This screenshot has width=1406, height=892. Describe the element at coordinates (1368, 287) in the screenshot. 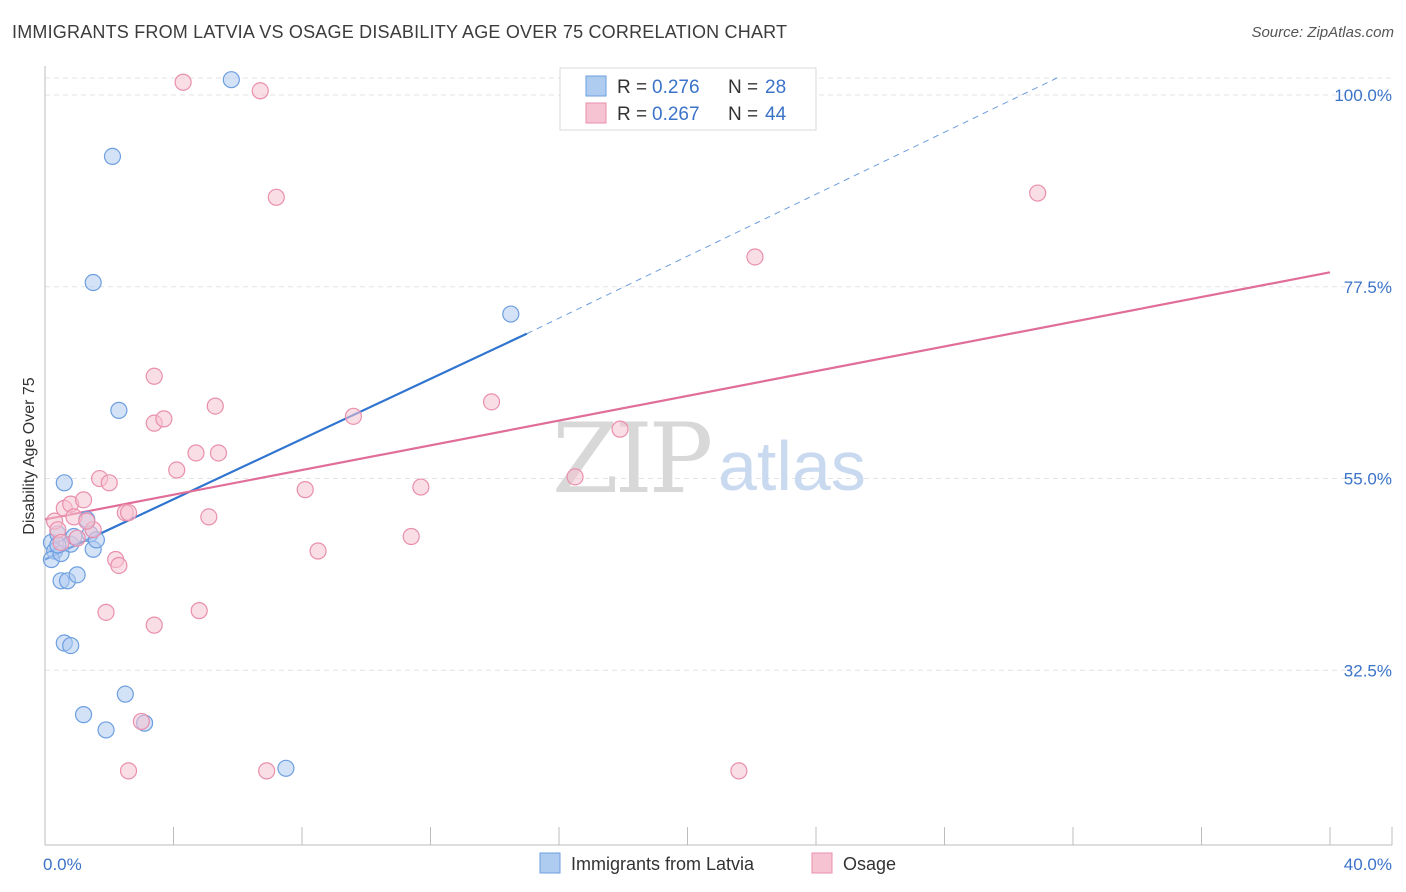

I see `y-tick-label: 77.5%` at that location.